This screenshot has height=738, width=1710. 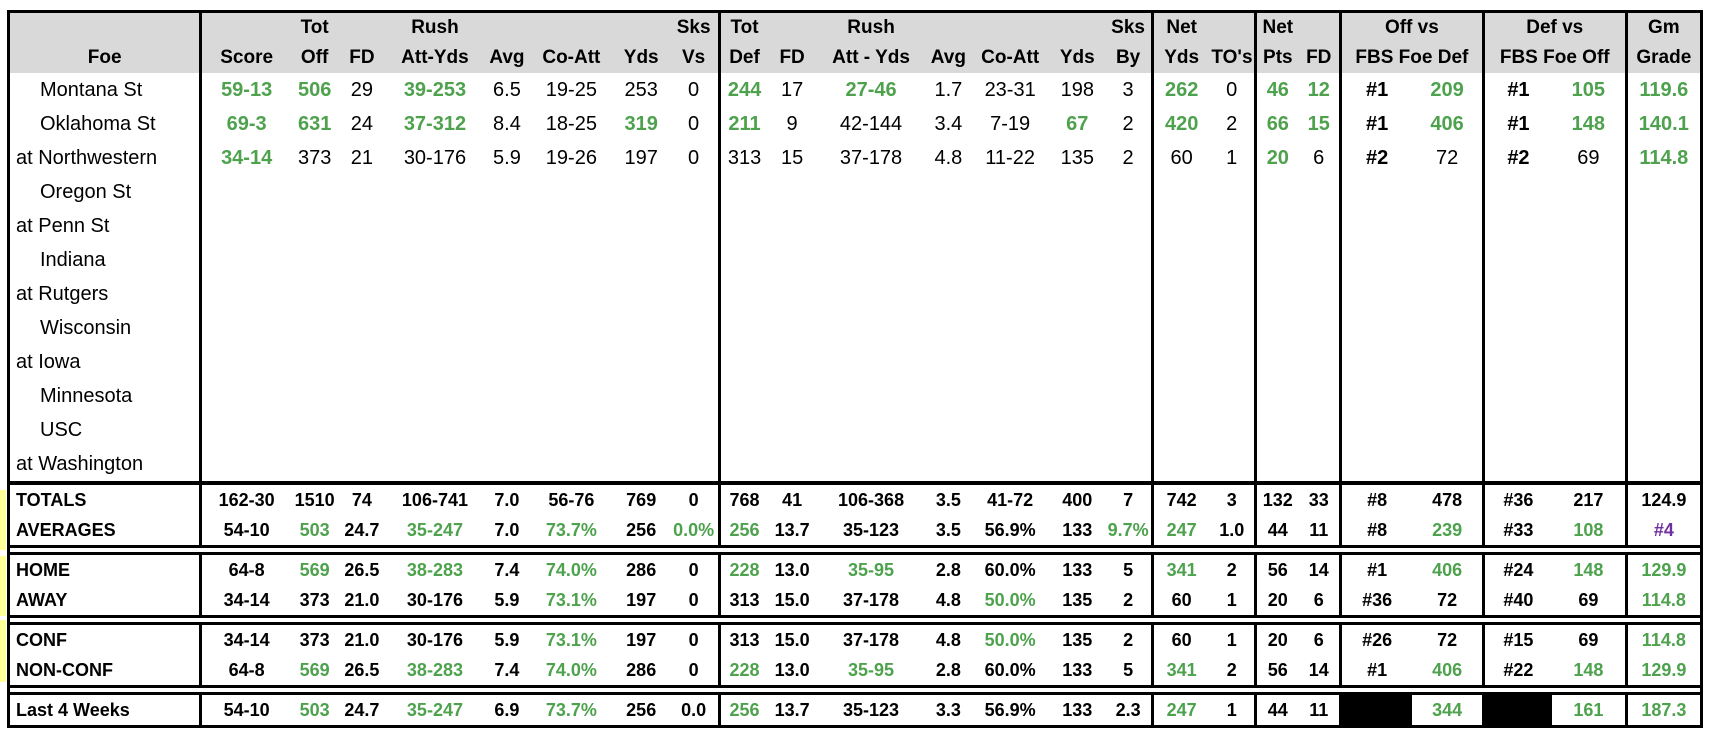 I want to click on summary-cell: 1510, so click(x=315, y=498).